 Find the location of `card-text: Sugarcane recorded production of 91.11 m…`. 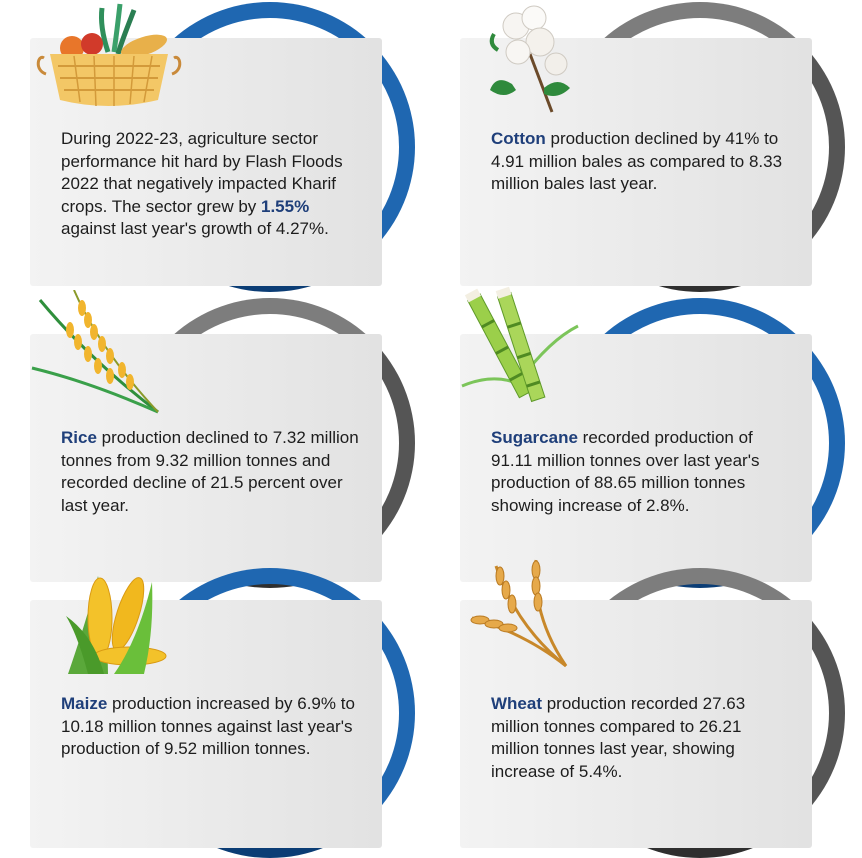

card-text: Sugarcane recorded production of 91.11 m… is located at coordinates (641, 472).